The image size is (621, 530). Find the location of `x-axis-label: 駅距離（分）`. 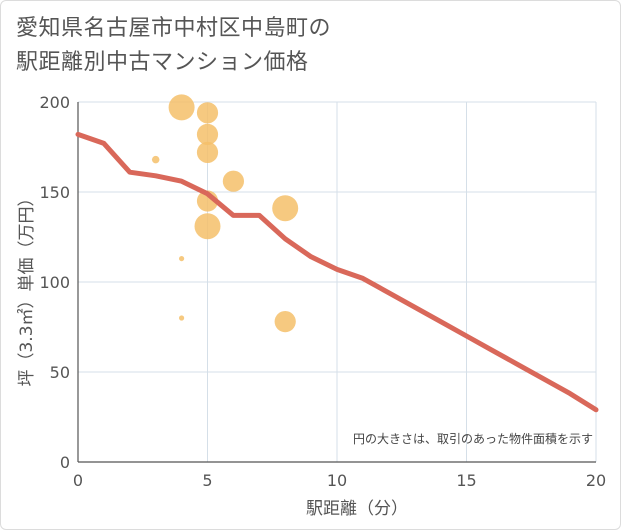

x-axis-label: 駅距離（分） is located at coordinates (357, 509).